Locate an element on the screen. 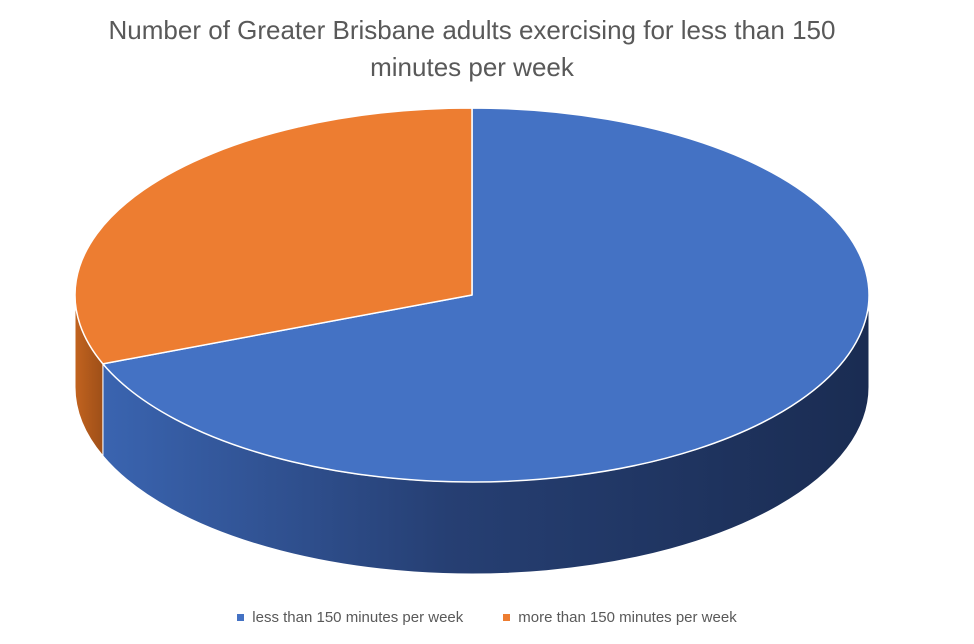 Image resolution: width=974 pixels, height=644 pixels. legend-label: less than 150 minutes per week is located at coordinates (358, 617).